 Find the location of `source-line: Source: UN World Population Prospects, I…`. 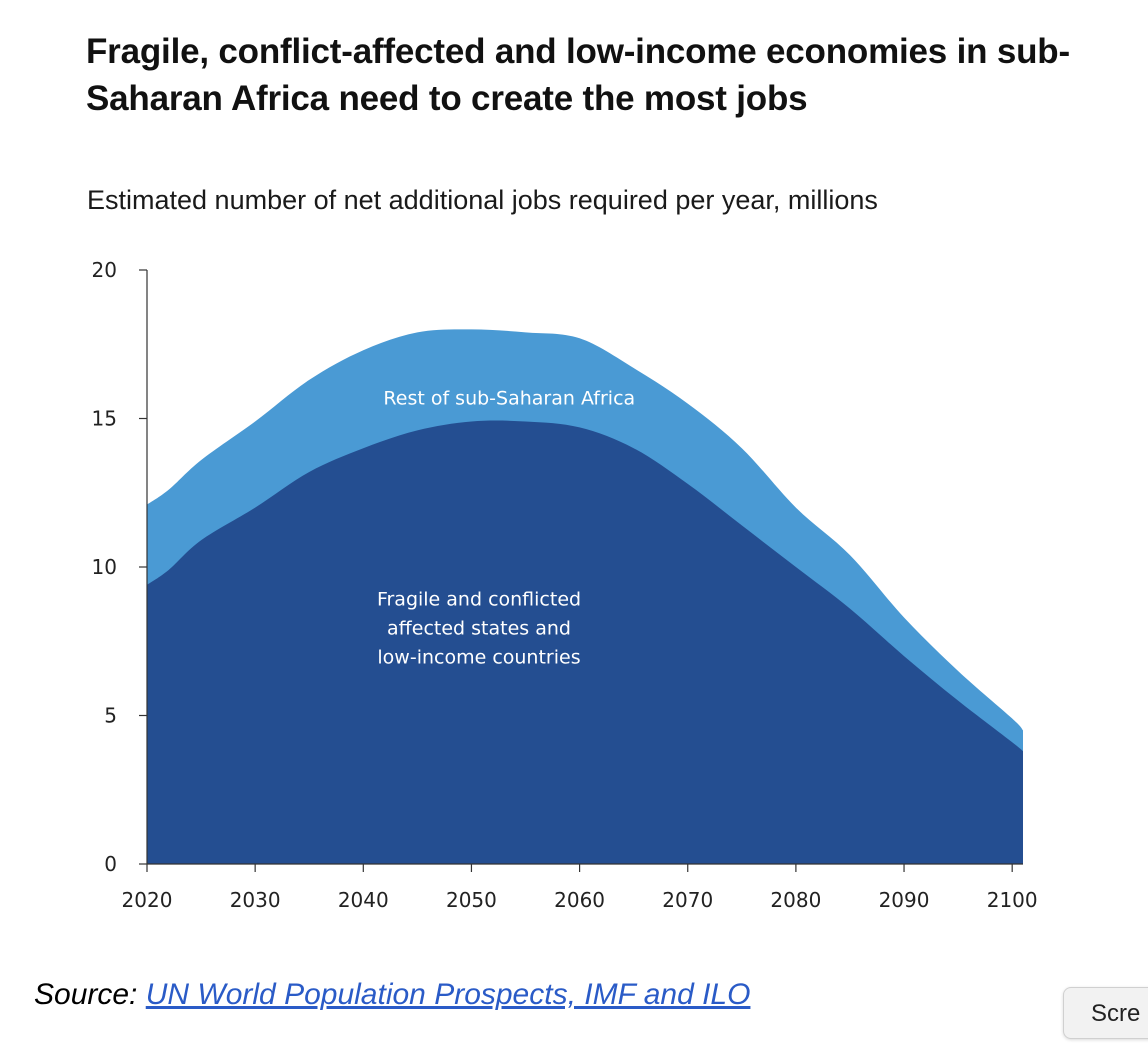

source-line: Source: UN World Population Prospects, I… is located at coordinates (392, 995).